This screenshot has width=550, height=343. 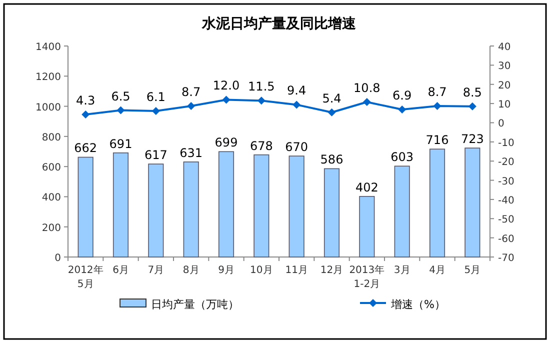 What do you see at coordinates (506, 182) in the screenshot?
I see `y2-tick-label: -30` at bounding box center [506, 182].